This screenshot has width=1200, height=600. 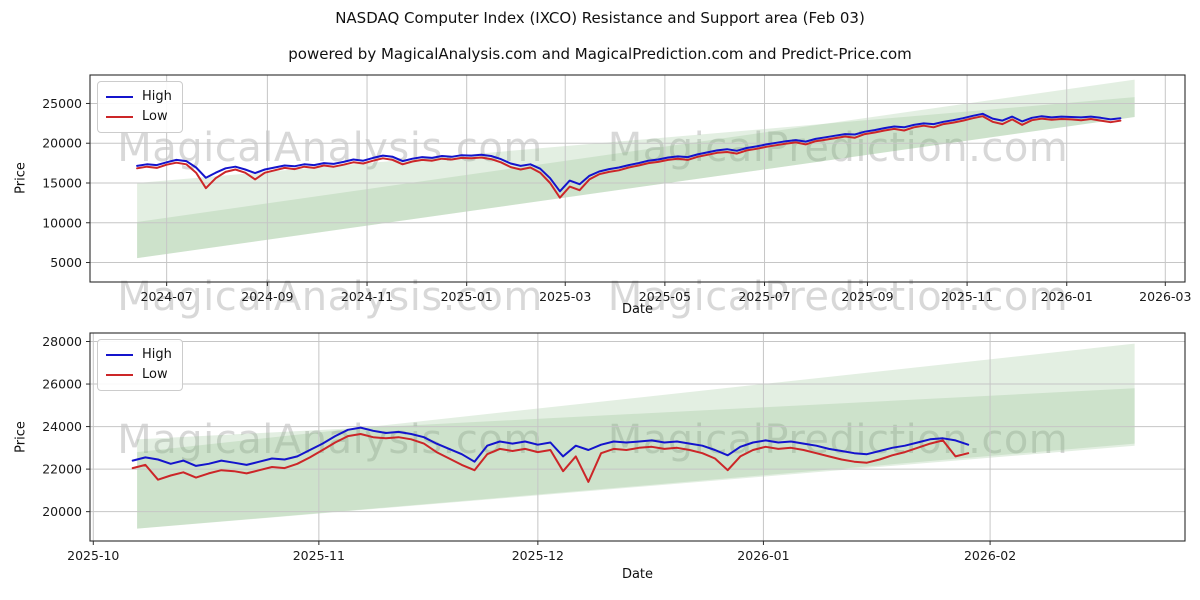 I want to click on y-tick-label: 10000, so click(x=62, y=222).